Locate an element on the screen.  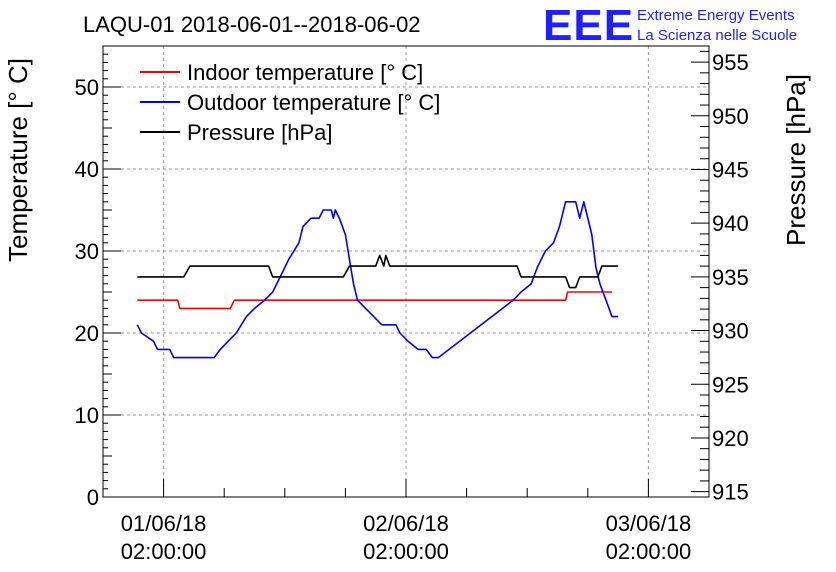
y-tick-label: 40 is located at coordinates (87, 169).